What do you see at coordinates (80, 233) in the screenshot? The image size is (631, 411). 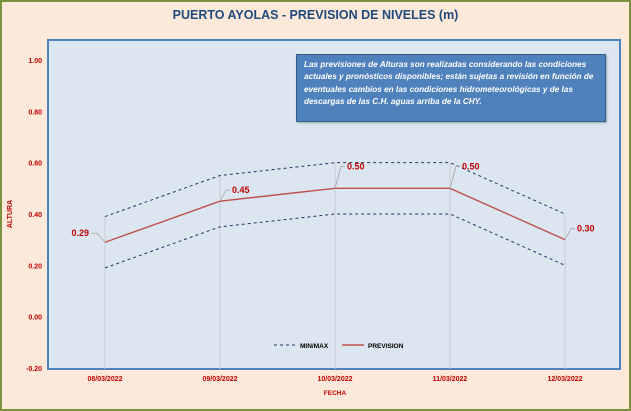 I see `data-label: 0.29` at bounding box center [80, 233].